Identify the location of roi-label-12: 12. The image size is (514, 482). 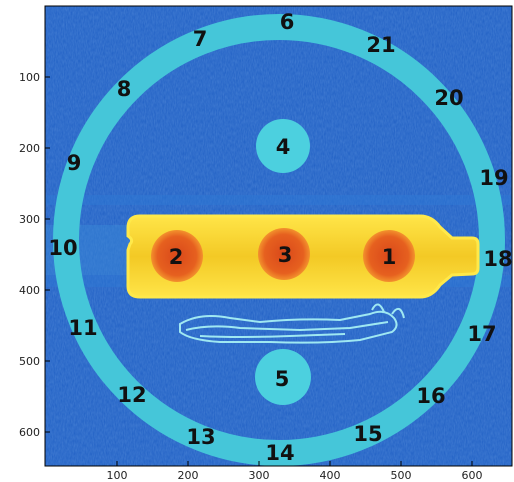
(131, 395).